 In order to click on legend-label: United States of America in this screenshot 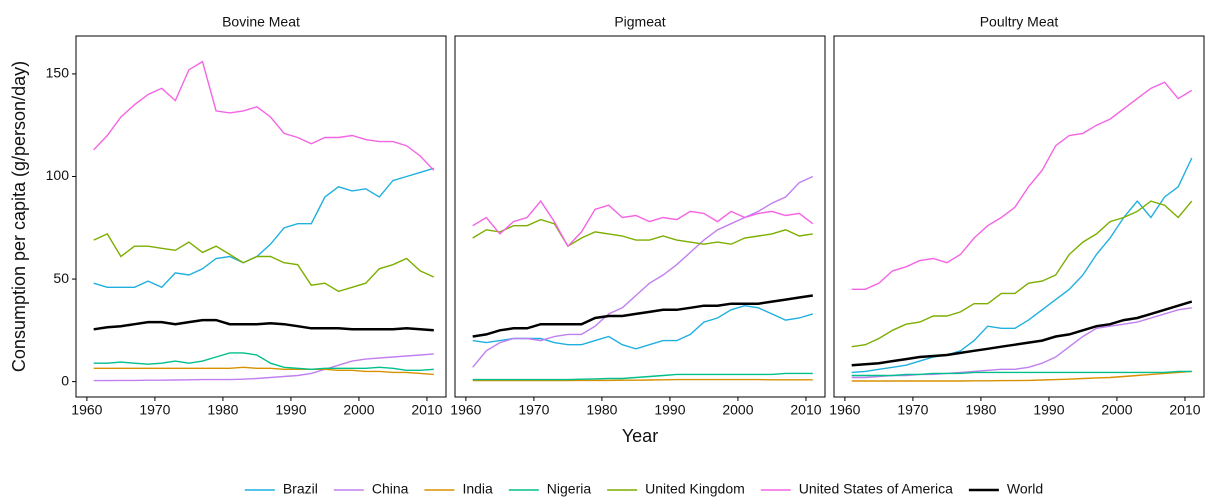, I will do `click(876, 489)`.